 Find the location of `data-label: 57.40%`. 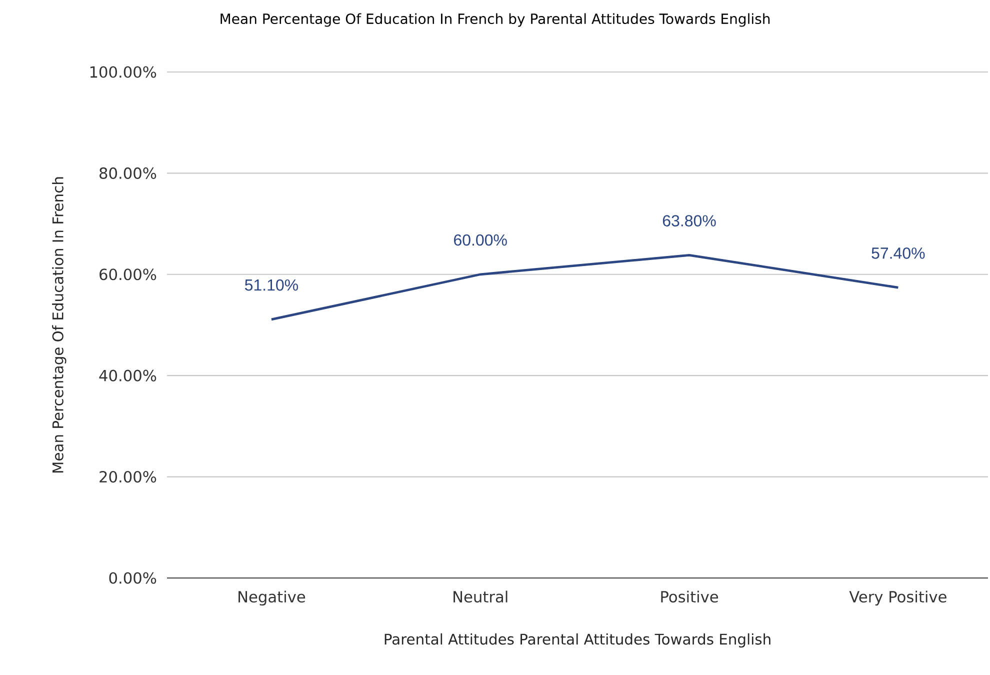

data-label: 57.40% is located at coordinates (898, 253).